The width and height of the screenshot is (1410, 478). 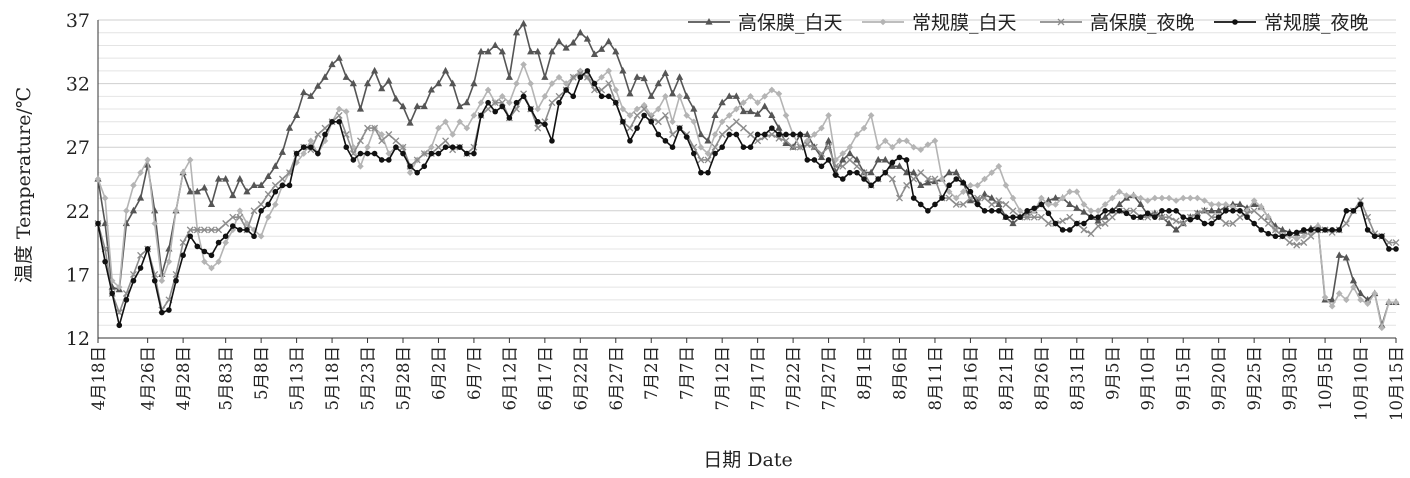 What do you see at coordinates (939, 23) in the screenshot?
I see `legend-item: 常规膜_白天` at bounding box center [939, 23].